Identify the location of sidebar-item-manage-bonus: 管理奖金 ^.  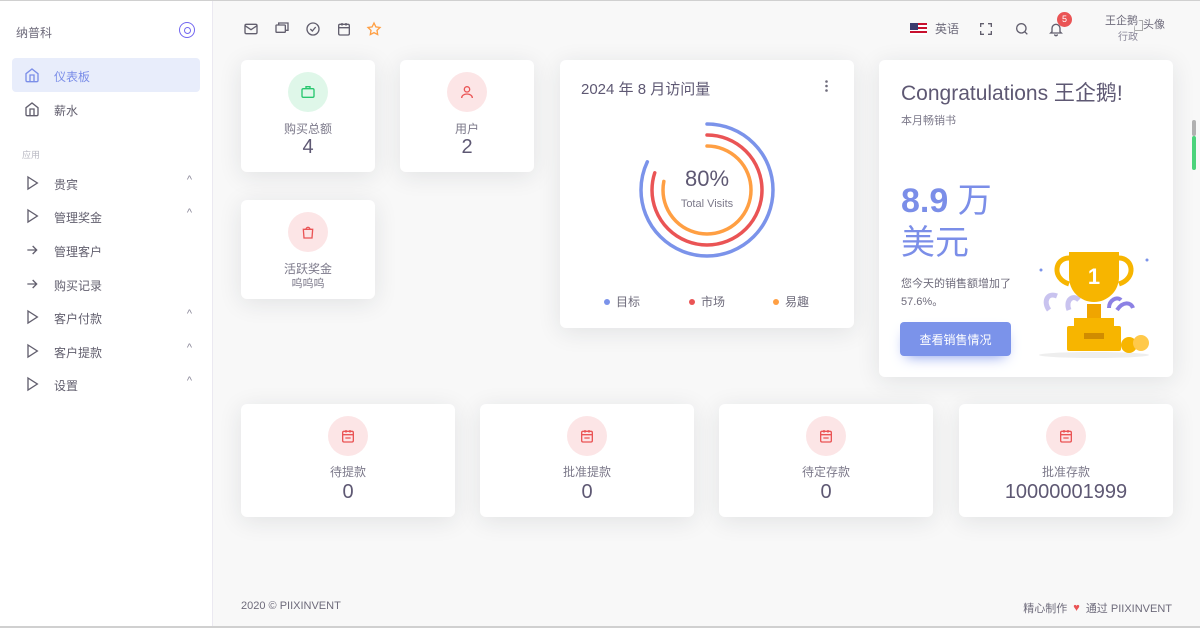
(106, 216).